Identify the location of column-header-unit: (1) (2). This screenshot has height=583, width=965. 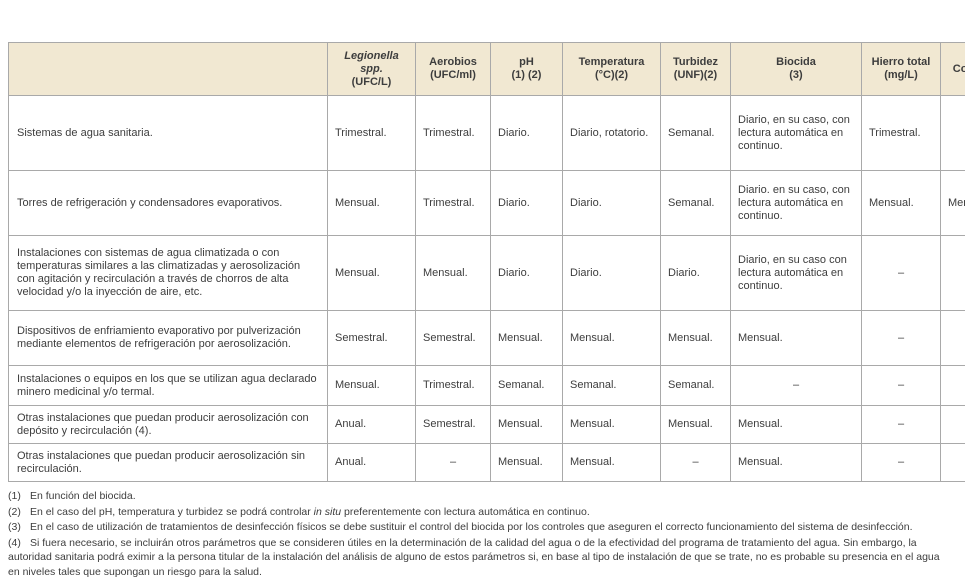
(526, 75).